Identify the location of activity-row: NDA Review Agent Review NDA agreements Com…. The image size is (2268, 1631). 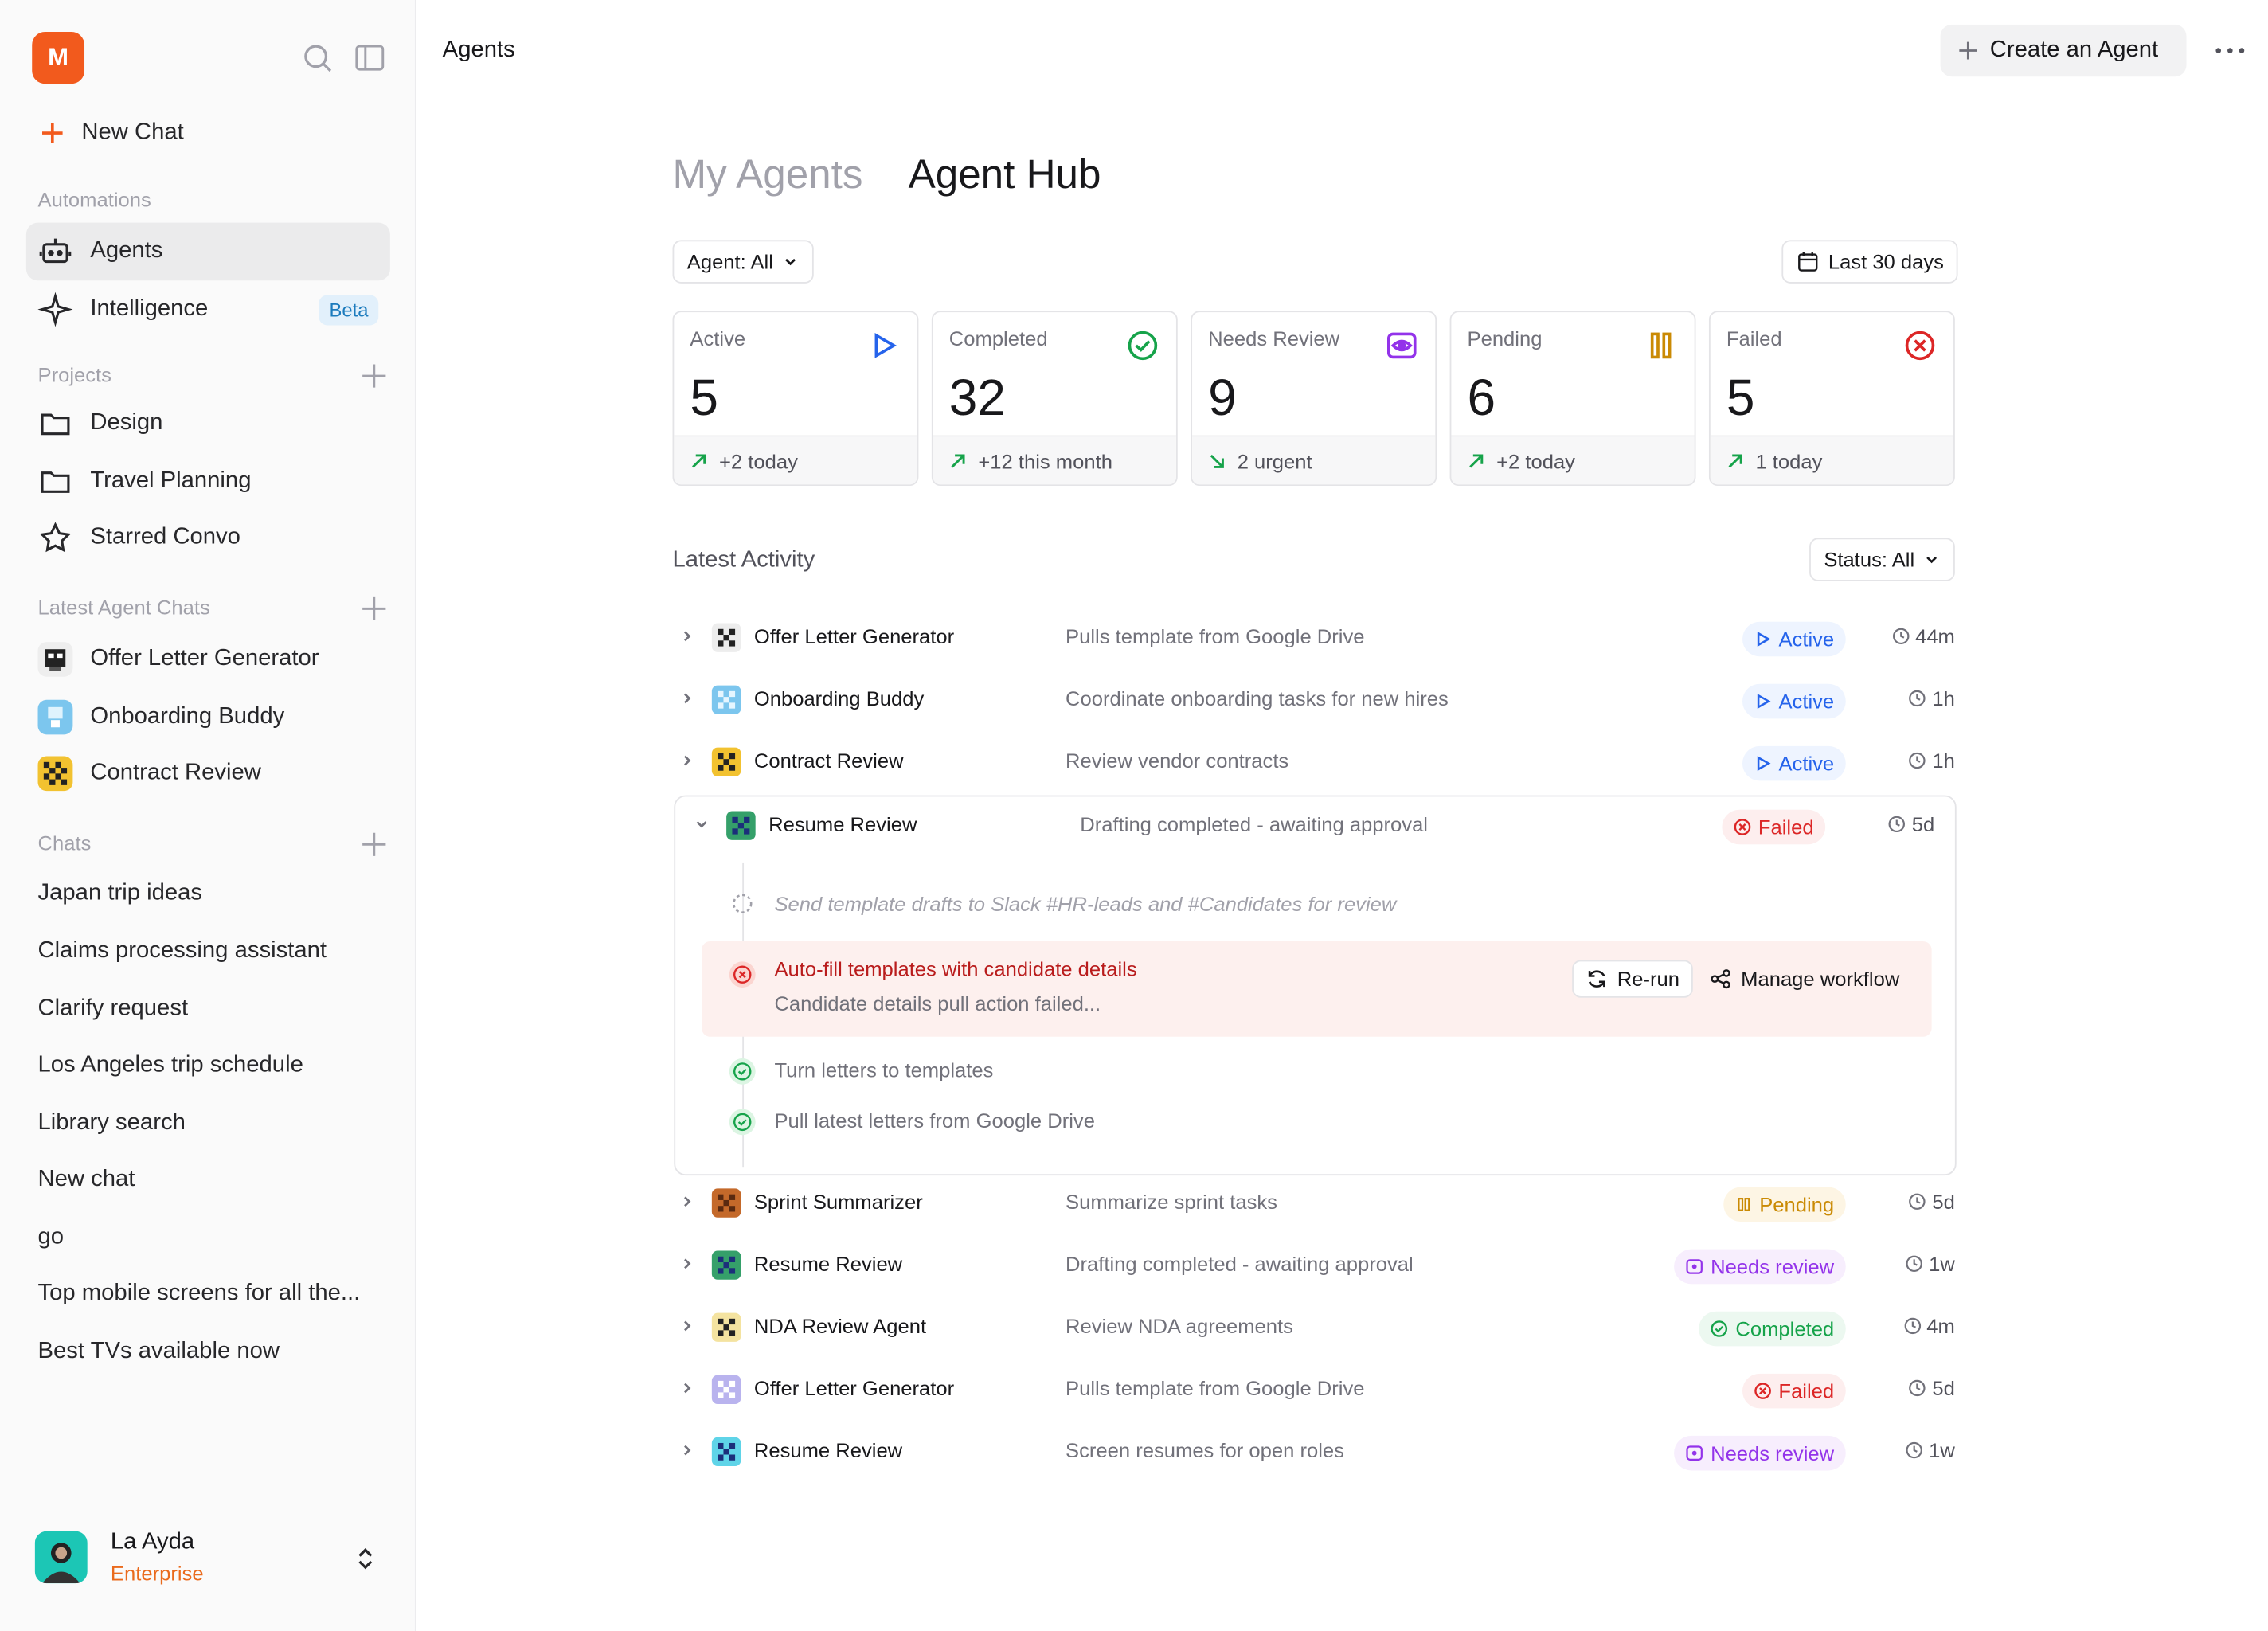
(1313, 1329).